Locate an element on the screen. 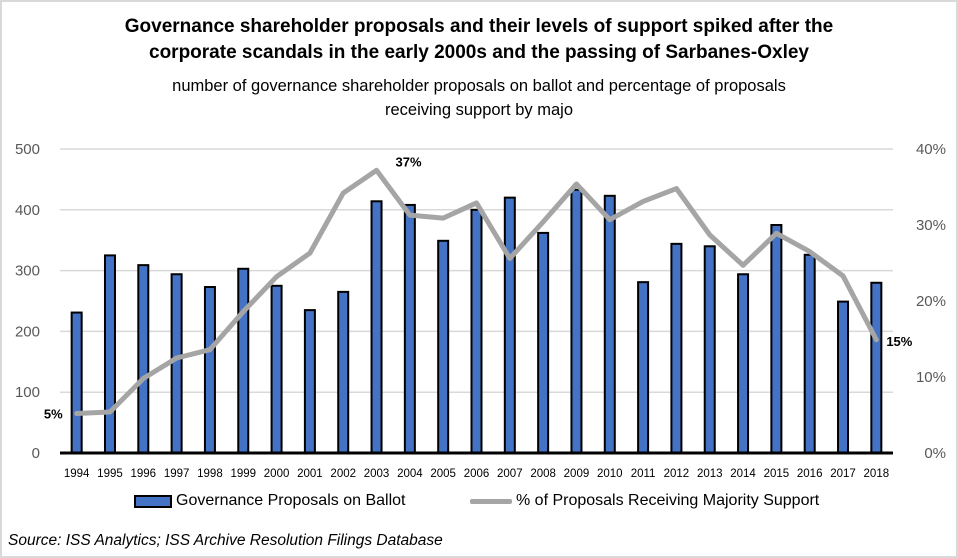 The image size is (958, 558). data-label: 37% is located at coordinates (409, 161).